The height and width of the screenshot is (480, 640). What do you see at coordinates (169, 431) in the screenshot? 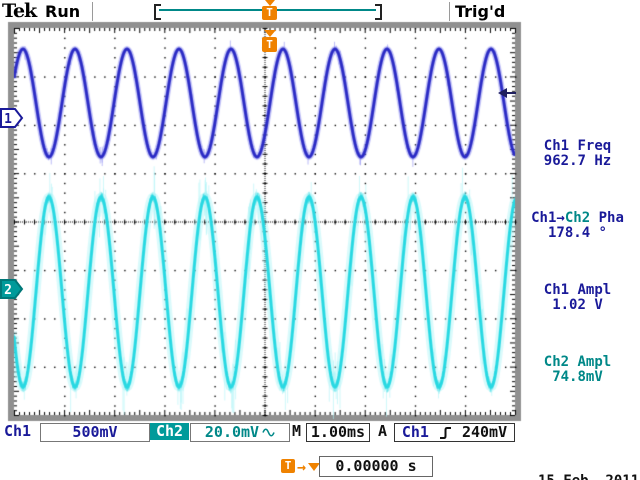
I see `ch2-badge: Ch2` at bounding box center [169, 431].